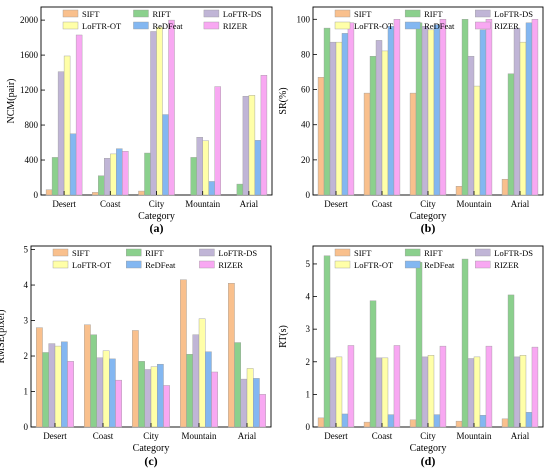 This screenshot has height=476, width=550. What do you see at coordinates (92, 265) in the screenshot?
I see `legend-entry: LoFTR-OT` at bounding box center [92, 265].